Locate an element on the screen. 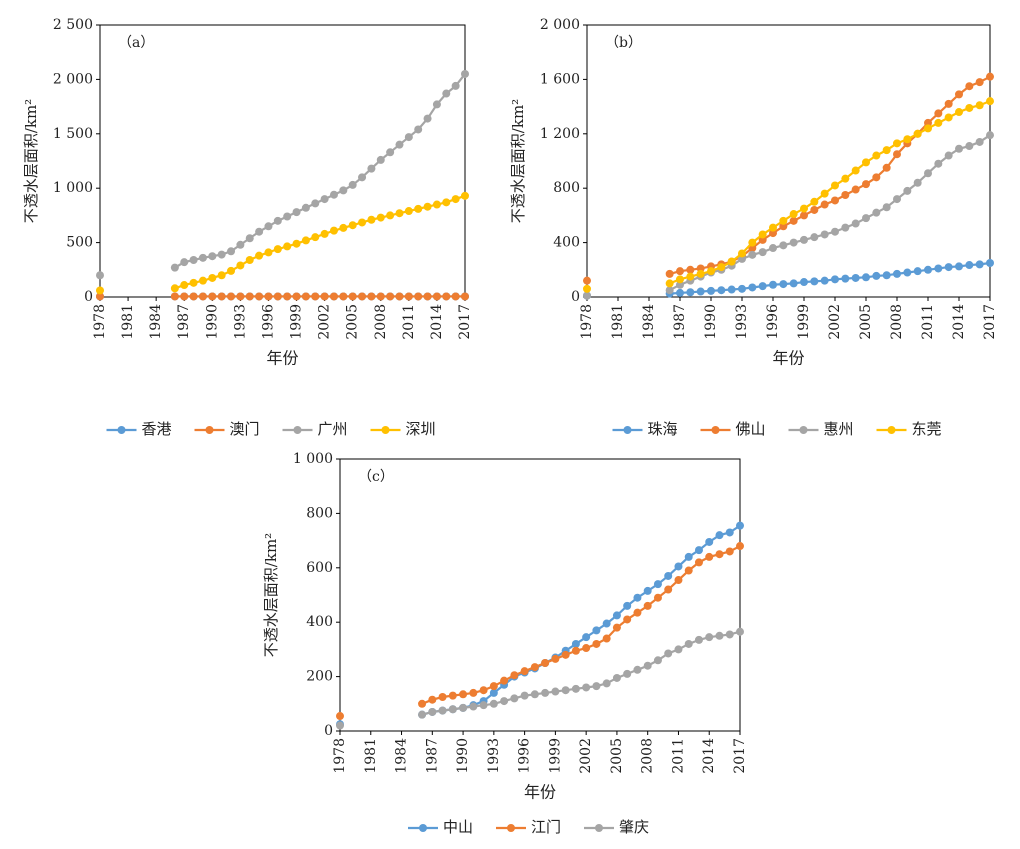  plot-frame is located at coordinates (788, 161).